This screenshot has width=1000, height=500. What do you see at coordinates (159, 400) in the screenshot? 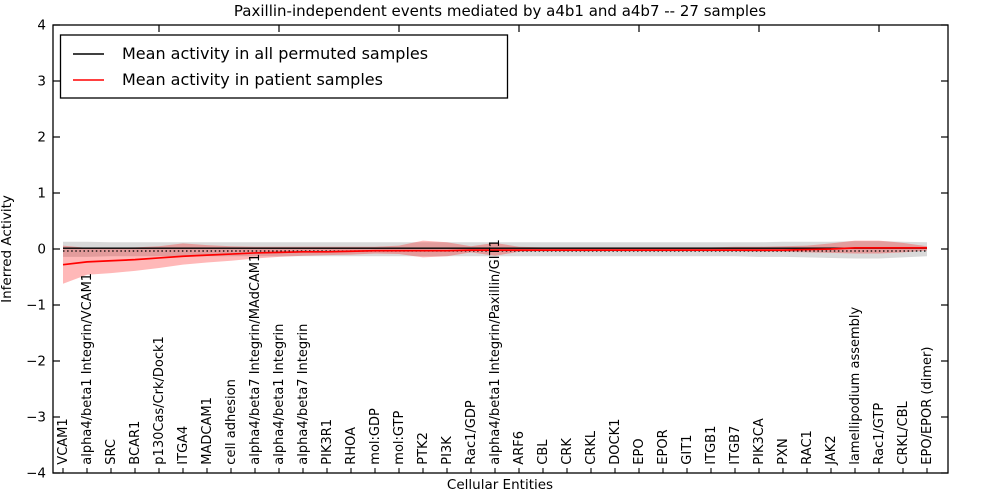
I see `x-tick-label: p130Cas/Crk/Dock1` at bounding box center [159, 400].